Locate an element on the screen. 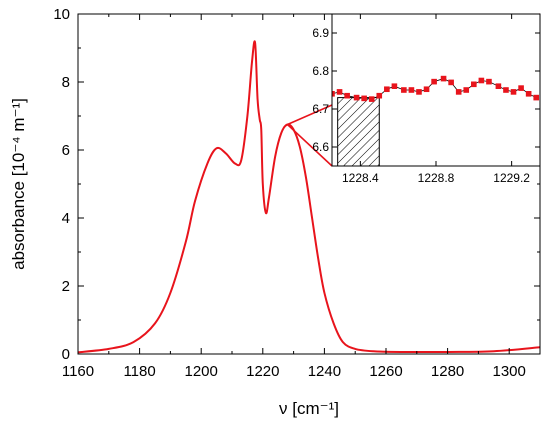 The width and height of the screenshot is (550, 427). x-tick-label: 1300 is located at coordinates (509, 371).